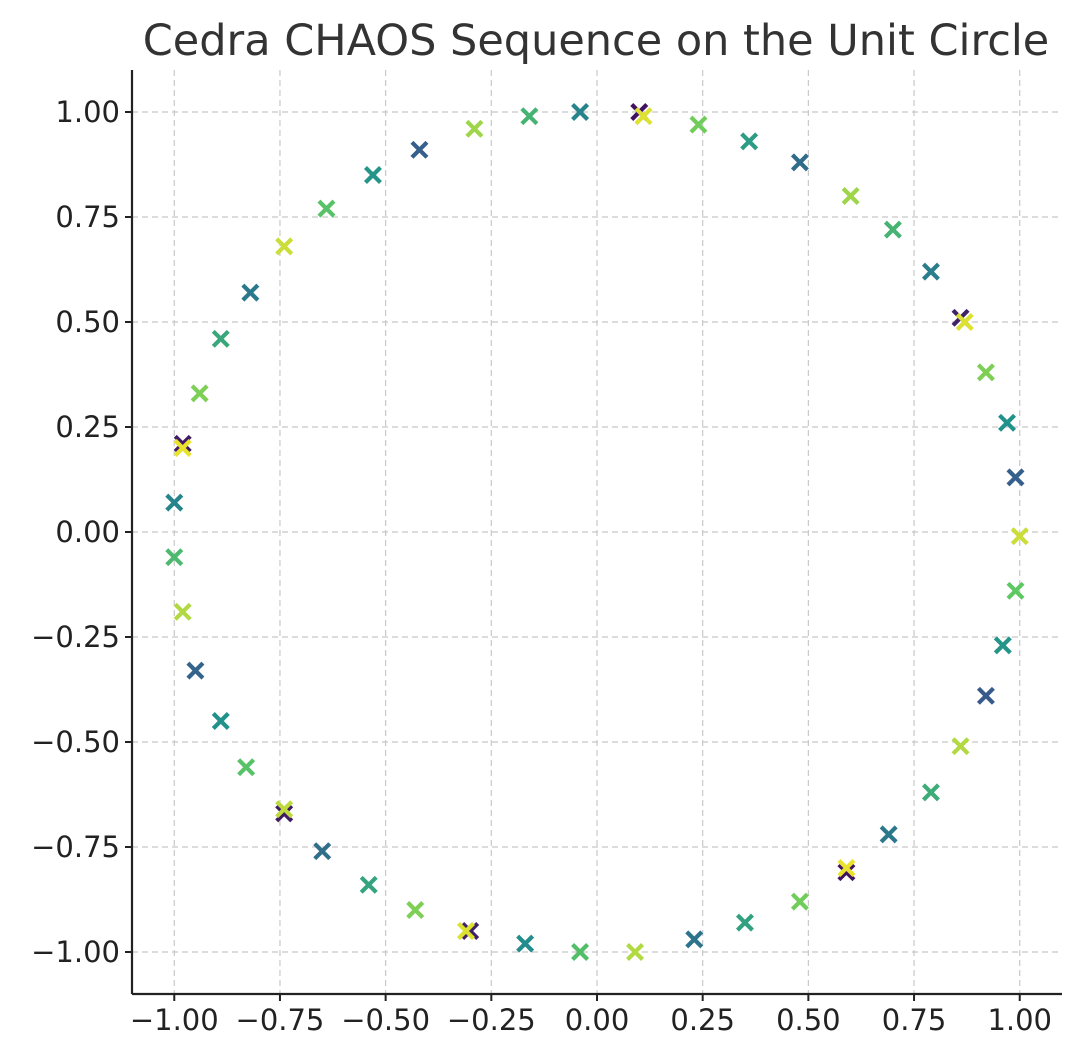  What do you see at coordinates (385, 1020) in the screenshot?
I see `x-tick-label: −0.50` at bounding box center [385, 1020].